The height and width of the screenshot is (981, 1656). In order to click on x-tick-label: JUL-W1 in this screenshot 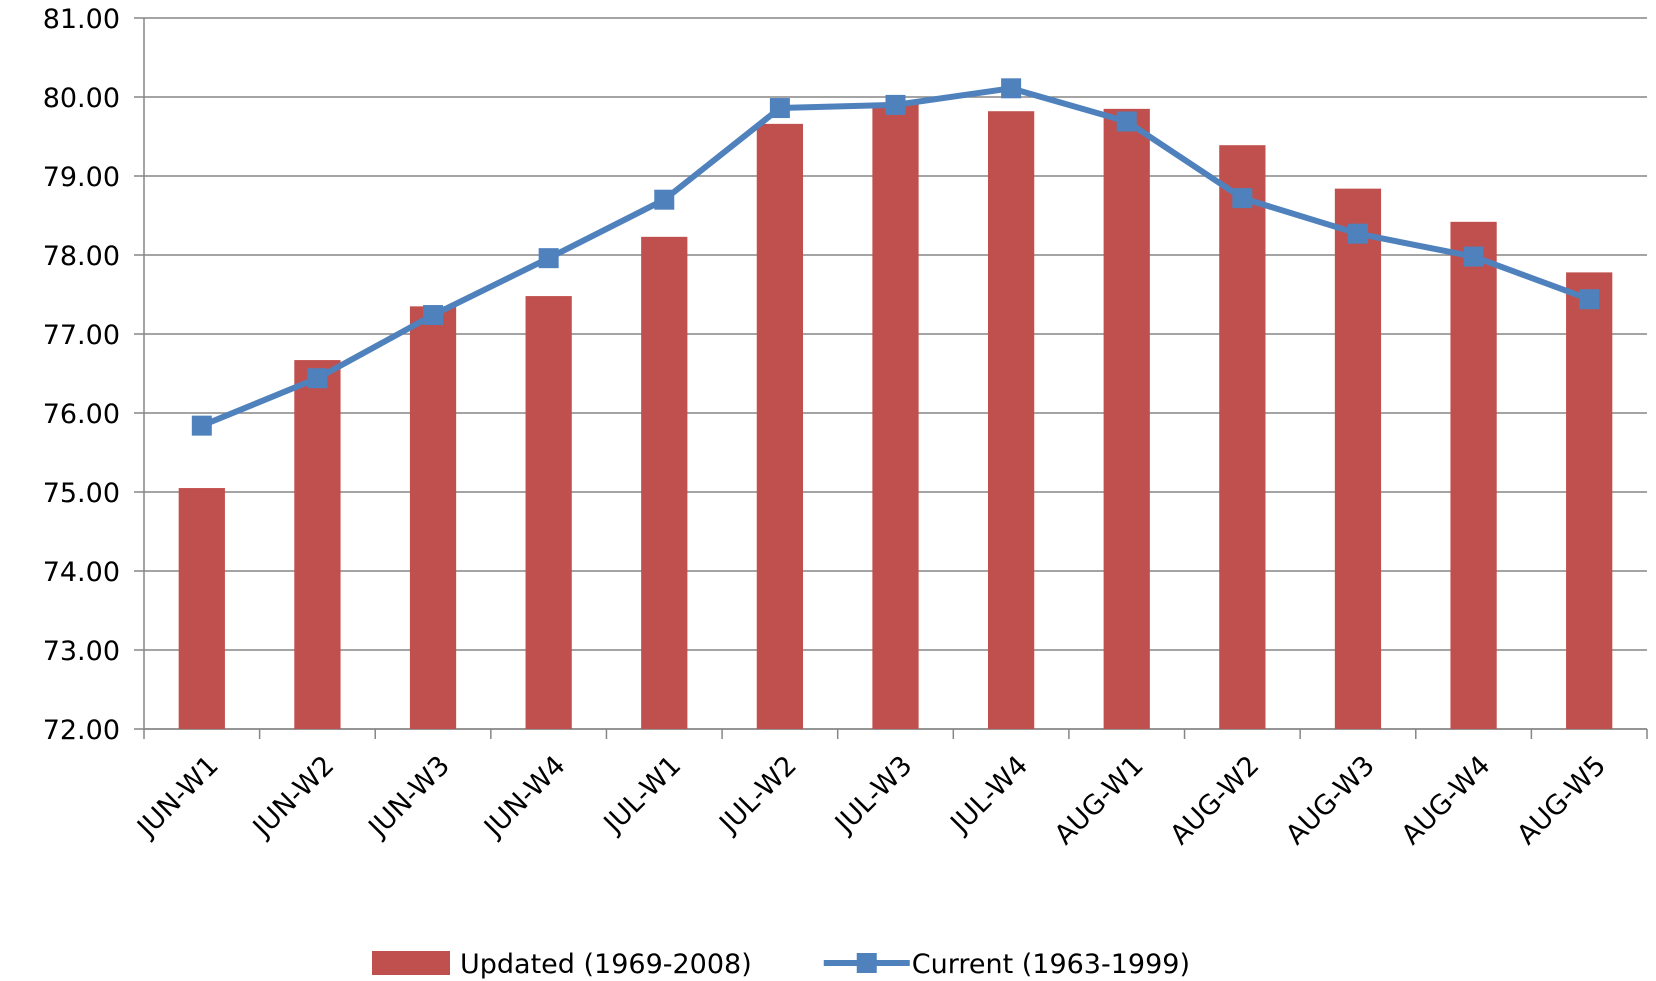, I will do `click(642, 795)`.